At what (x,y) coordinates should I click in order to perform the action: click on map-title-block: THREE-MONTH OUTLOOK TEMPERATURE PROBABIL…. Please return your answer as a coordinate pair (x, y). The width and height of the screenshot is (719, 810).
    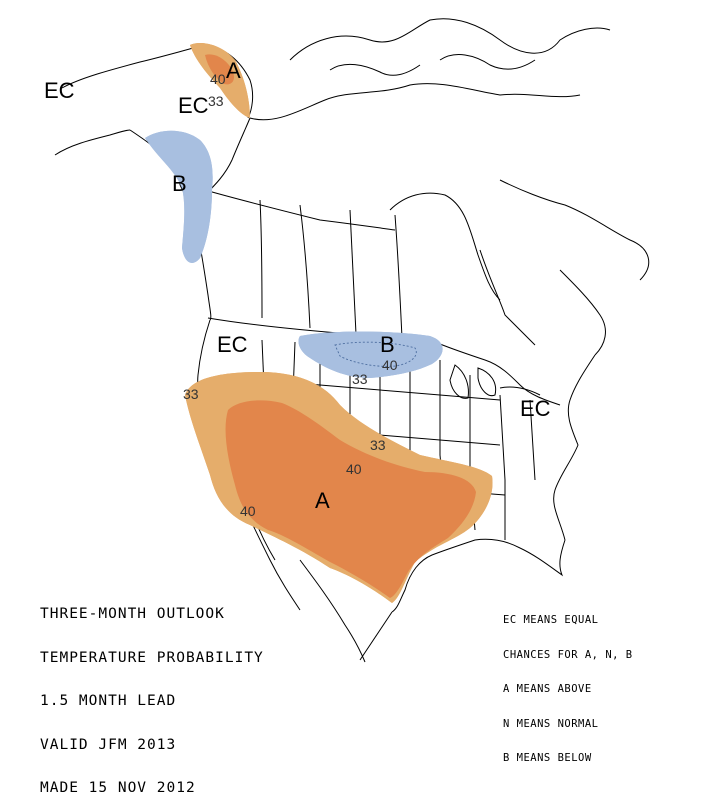
    Looking at the image, I should click on (152, 694).